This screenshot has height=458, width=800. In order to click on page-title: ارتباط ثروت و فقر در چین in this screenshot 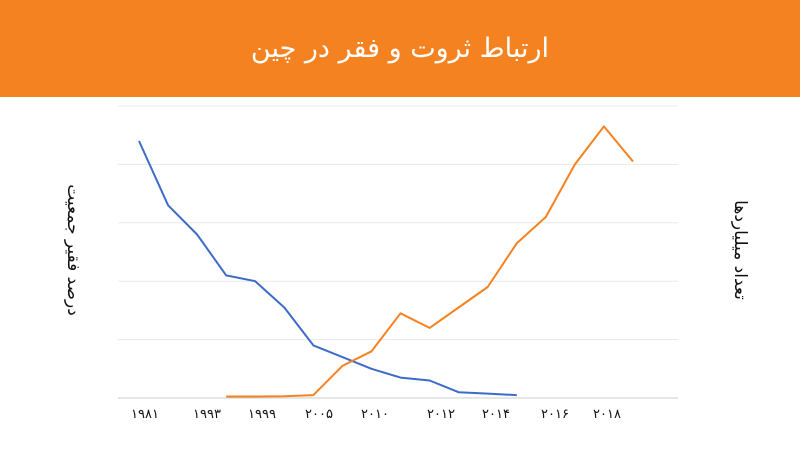, I will do `click(400, 48)`.